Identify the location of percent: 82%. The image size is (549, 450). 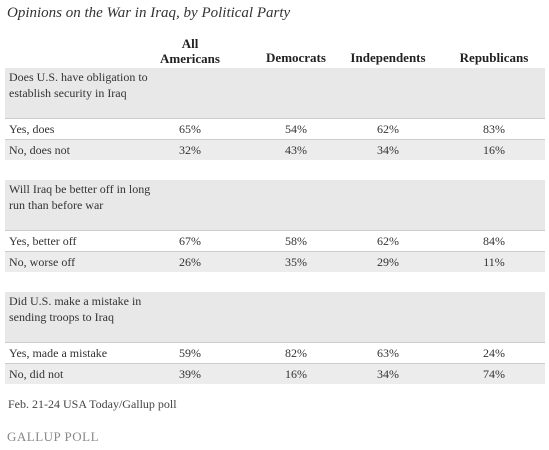
(296, 353).